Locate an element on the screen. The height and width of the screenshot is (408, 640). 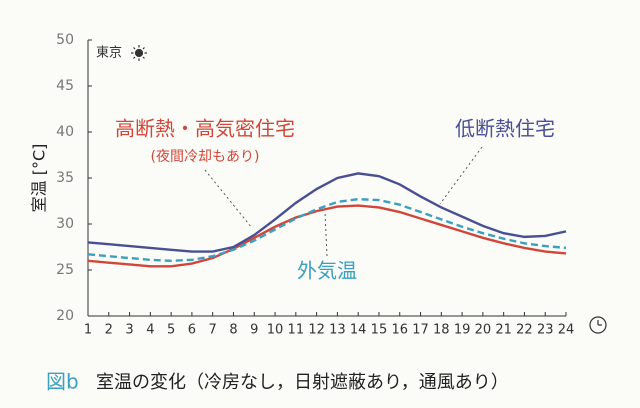
x-tick-label: 18 is located at coordinates (441, 330).